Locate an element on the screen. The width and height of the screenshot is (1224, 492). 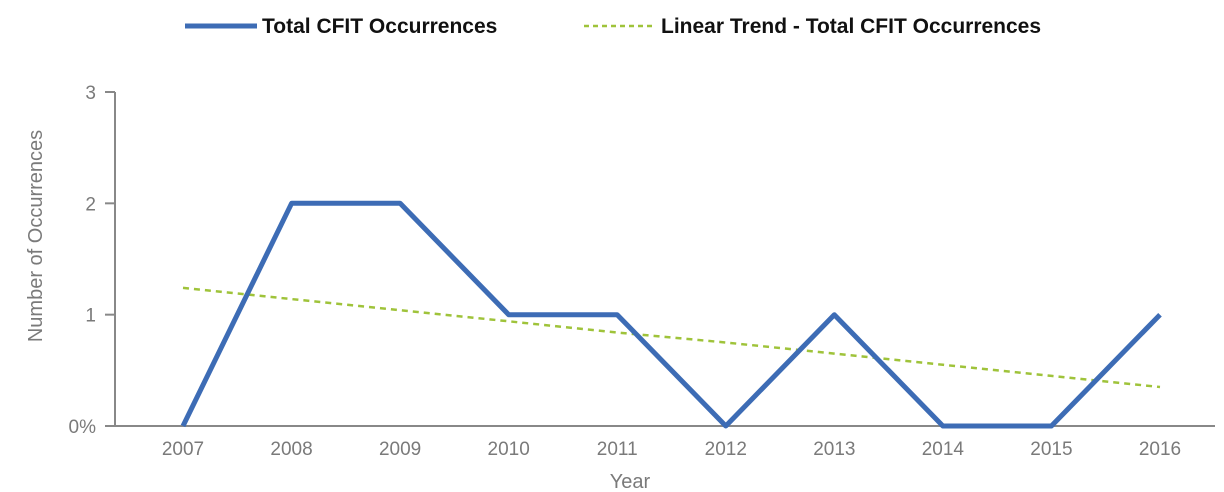
x-tick-label: 2010 is located at coordinates (509, 449).